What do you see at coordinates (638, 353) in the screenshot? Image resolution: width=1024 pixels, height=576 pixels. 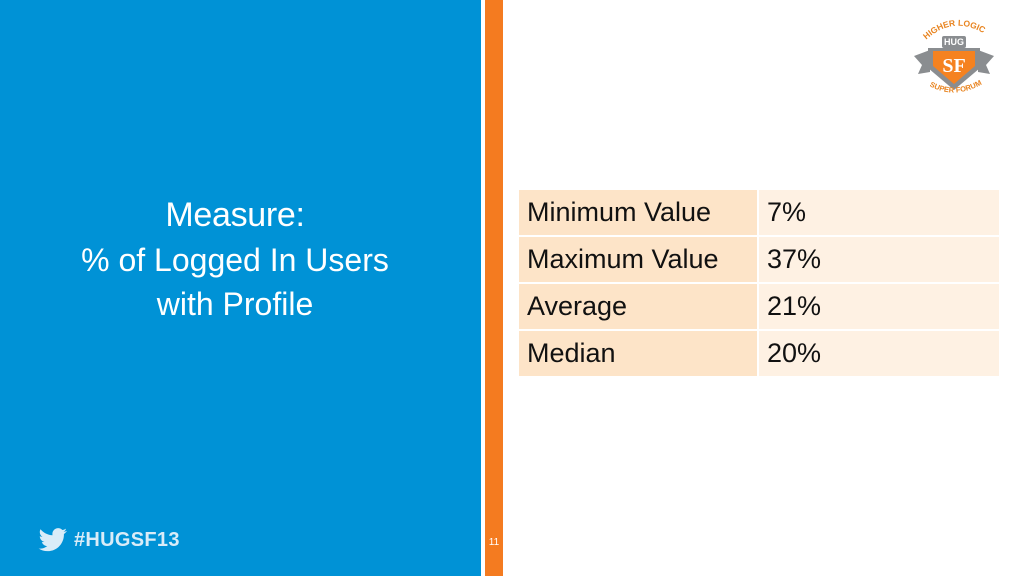 I see `row-label: Median` at bounding box center [638, 353].